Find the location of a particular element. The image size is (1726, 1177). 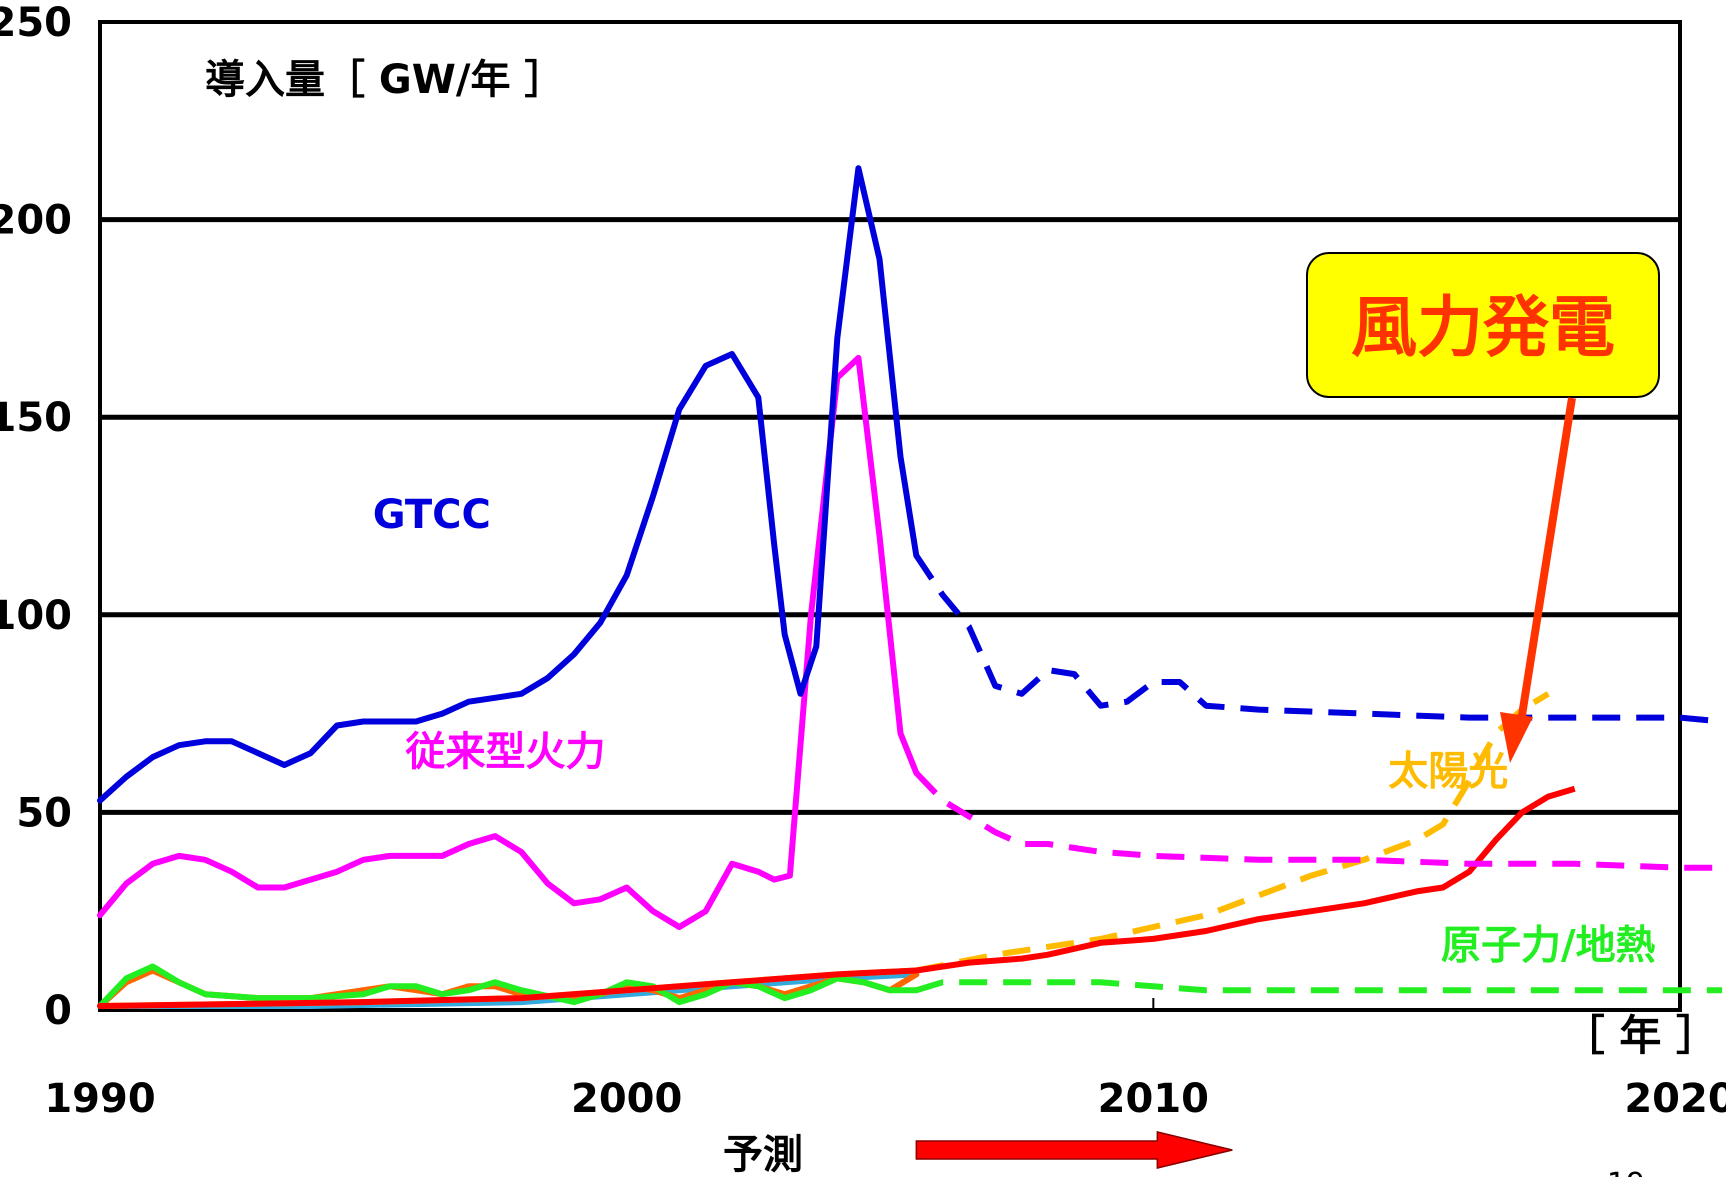

y-tick-label: 0 is located at coordinates (58, 1011).